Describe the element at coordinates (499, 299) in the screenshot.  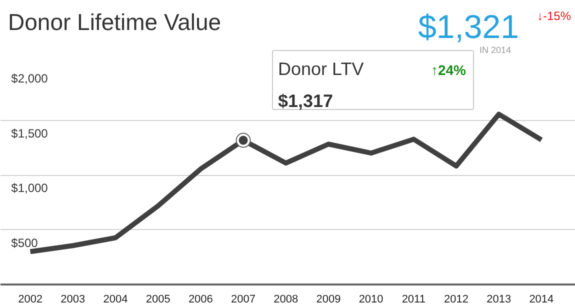
I see `x-tick-label: 2013` at that location.